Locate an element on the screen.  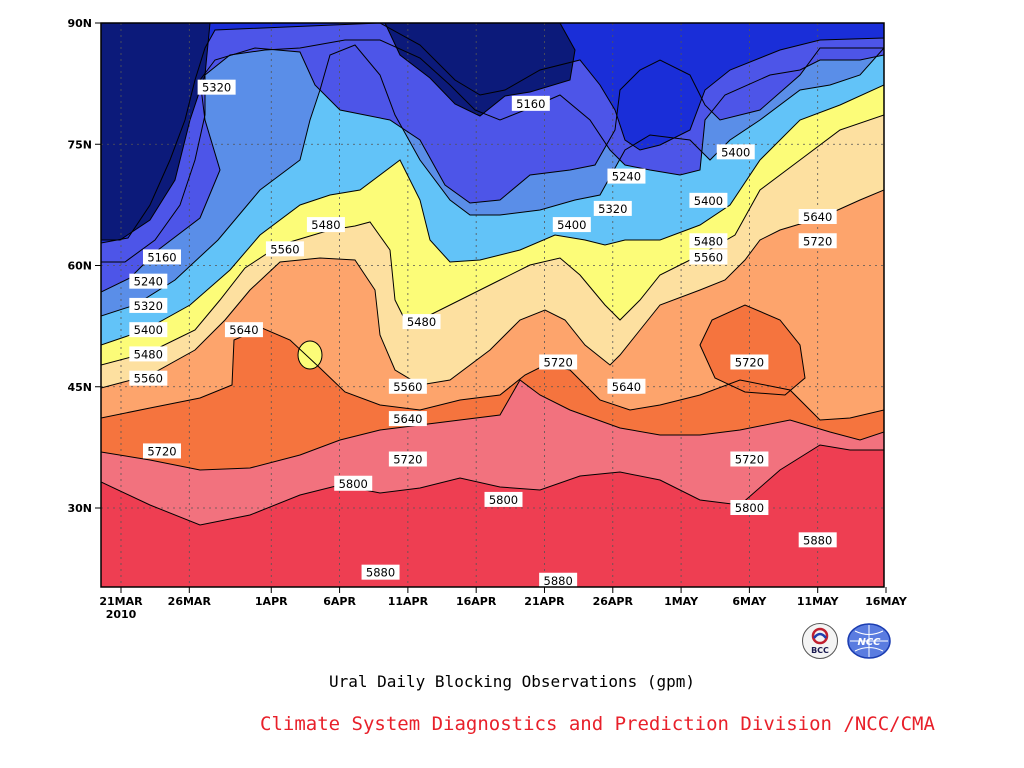
y-tick-label: 90N is located at coordinates (79, 23).